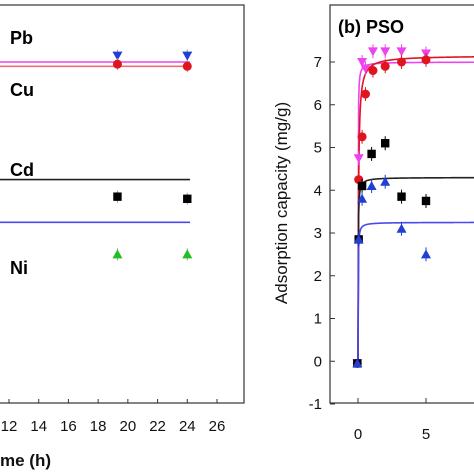  What do you see at coordinates (128, 426) in the screenshot?
I see `left-x-tick-label: 20` at bounding box center [128, 426].